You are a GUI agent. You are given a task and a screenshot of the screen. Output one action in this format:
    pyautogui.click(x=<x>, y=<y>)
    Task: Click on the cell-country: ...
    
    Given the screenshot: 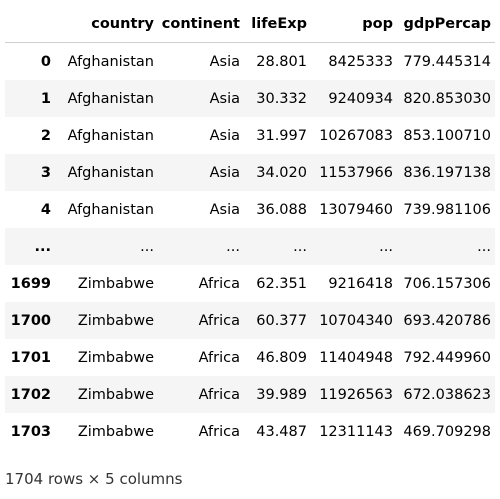 What is the action you would take?
    pyautogui.click(x=147, y=246)
    